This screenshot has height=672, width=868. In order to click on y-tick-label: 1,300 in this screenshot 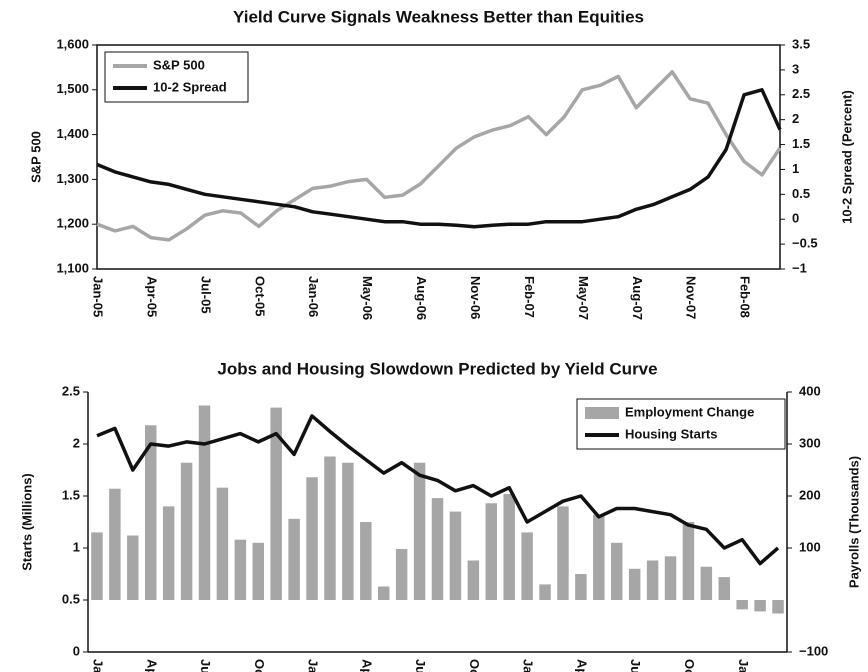, I will do `click(72, 178)`.